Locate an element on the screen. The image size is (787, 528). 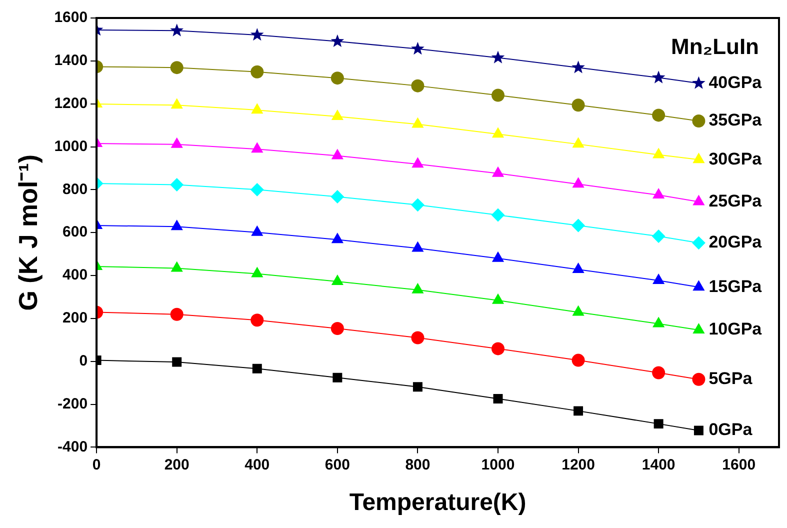
y-tick-label: 1200 is located at coordinates (71, 103).